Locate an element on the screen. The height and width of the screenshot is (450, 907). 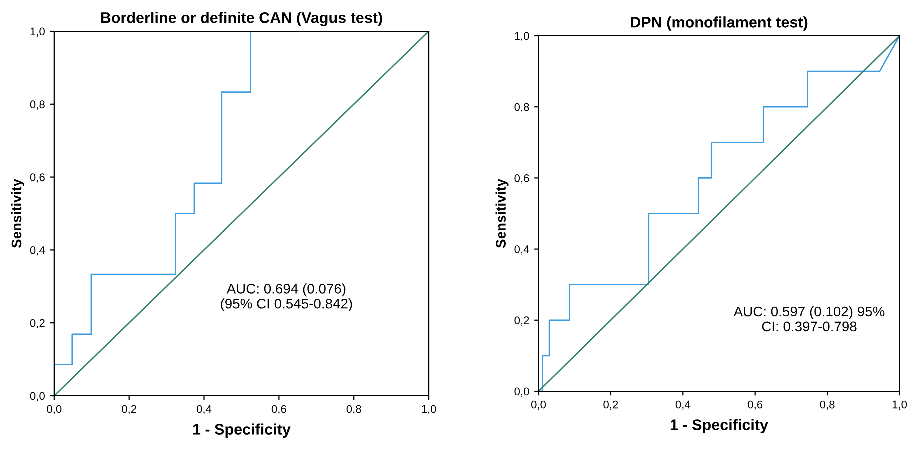
chart-title: DPN (monofilament test) is located at coordinates (719, 23).